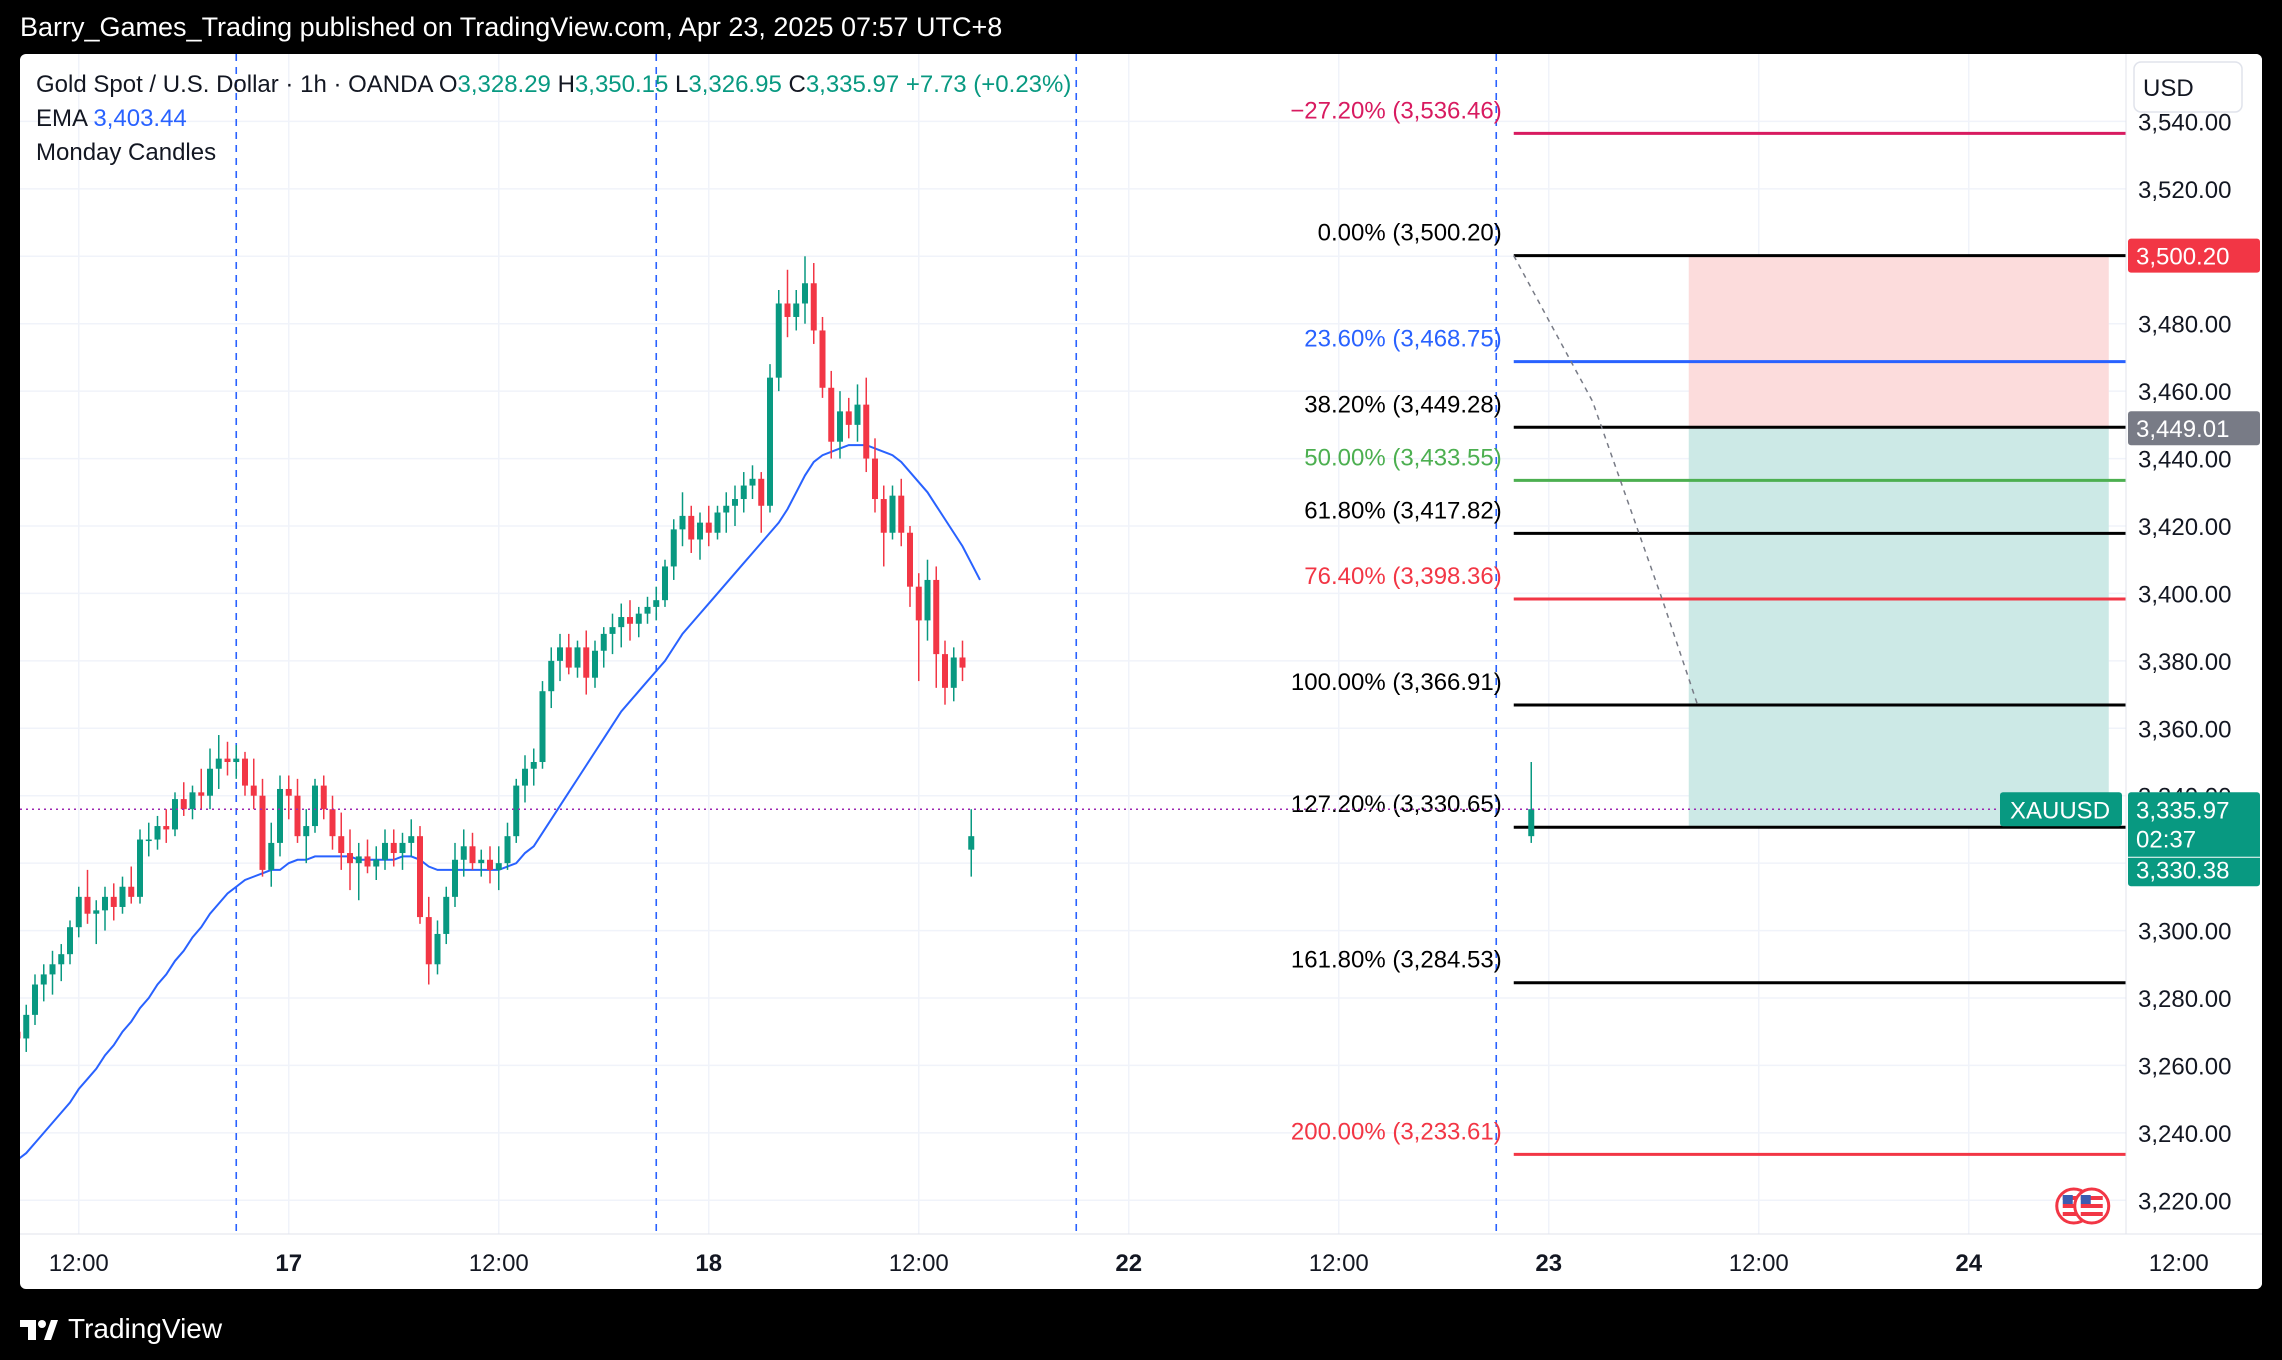 This screenshot has width=2282, height=1360. I want to click on legend-indicator-row: Monday Candles, so click(553, 153).